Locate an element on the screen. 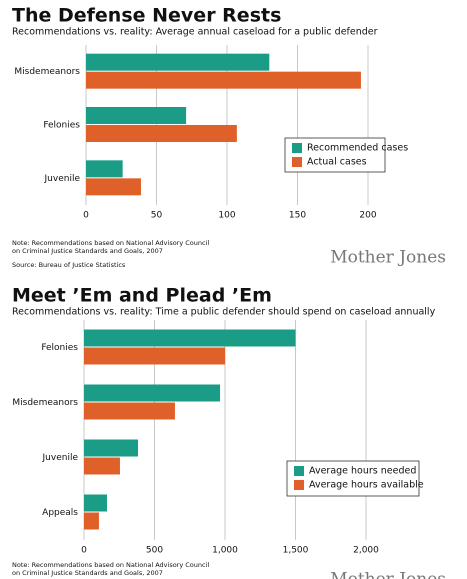 The width and height of the screenshot is (467, 579). source: Source: Bureau of Justice Statistics is located at coordinates (69, 265).